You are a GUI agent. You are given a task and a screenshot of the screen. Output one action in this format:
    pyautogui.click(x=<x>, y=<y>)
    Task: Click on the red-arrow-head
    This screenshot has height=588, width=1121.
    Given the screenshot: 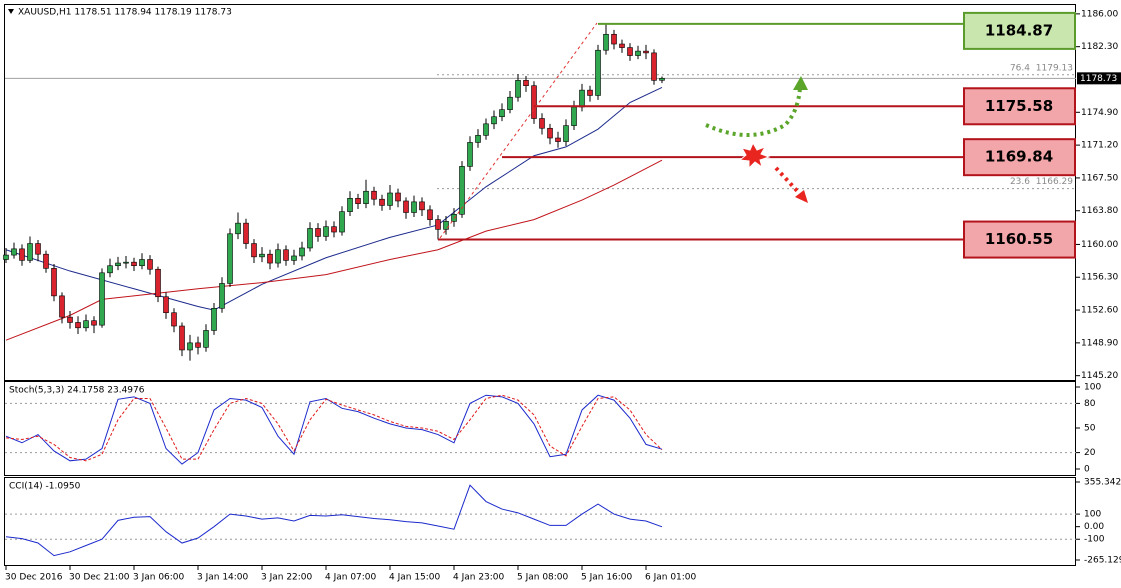 What is the action you would take?
    pyautogui.click(x=801, y=196)
    